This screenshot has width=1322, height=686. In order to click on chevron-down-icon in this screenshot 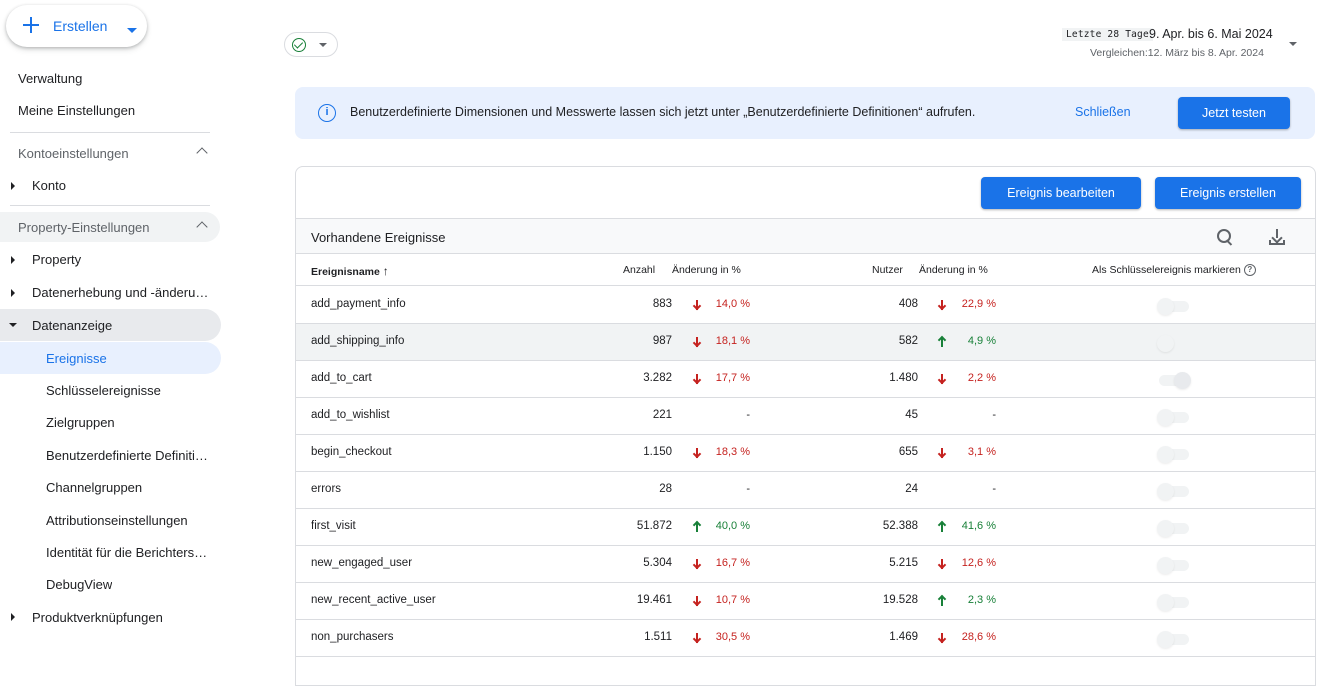, I will do `click(132, 30)`.